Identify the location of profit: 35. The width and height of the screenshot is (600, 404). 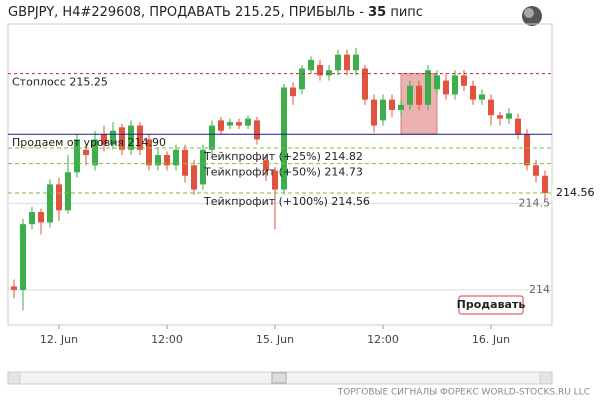
(377, 12).